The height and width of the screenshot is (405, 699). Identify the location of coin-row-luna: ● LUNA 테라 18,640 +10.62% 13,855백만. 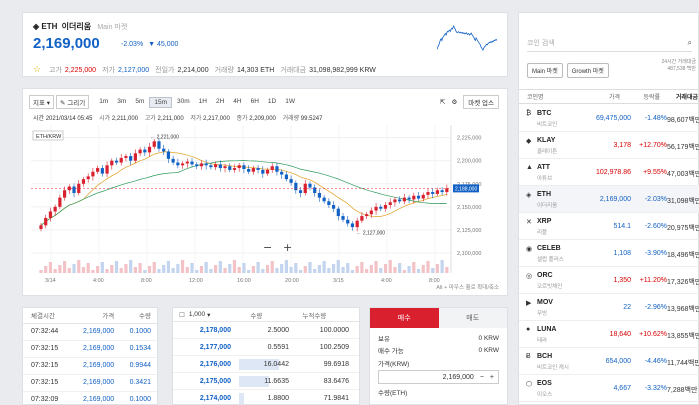
(609, 334).